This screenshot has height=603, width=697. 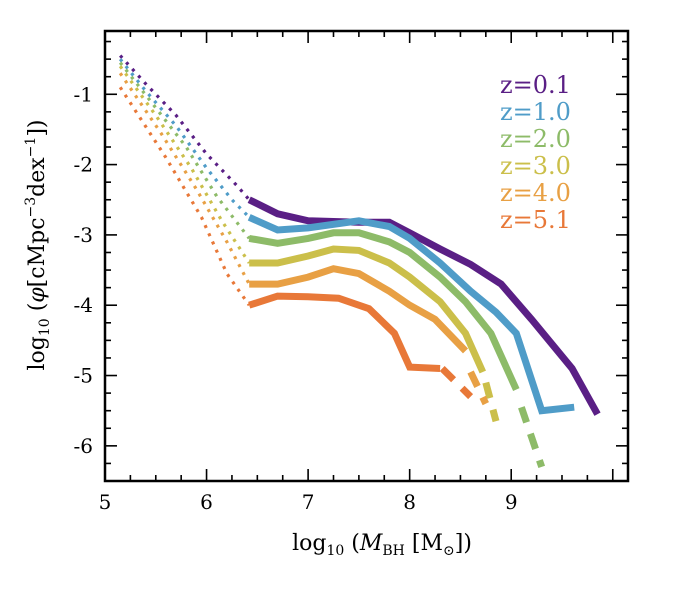 What do you see at coordinates (409, 502) in the screenshot?
I see `x-tick-label: 8` at bounding box center [409, 502].